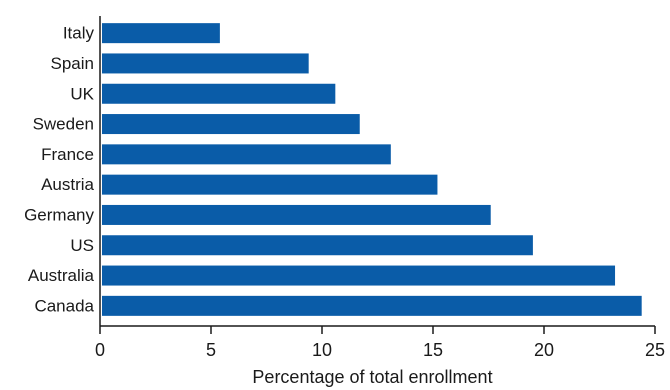  Describe the element at coordinates (655, 350) in the screenshot. I see `x-tick-label: 25` at that location.